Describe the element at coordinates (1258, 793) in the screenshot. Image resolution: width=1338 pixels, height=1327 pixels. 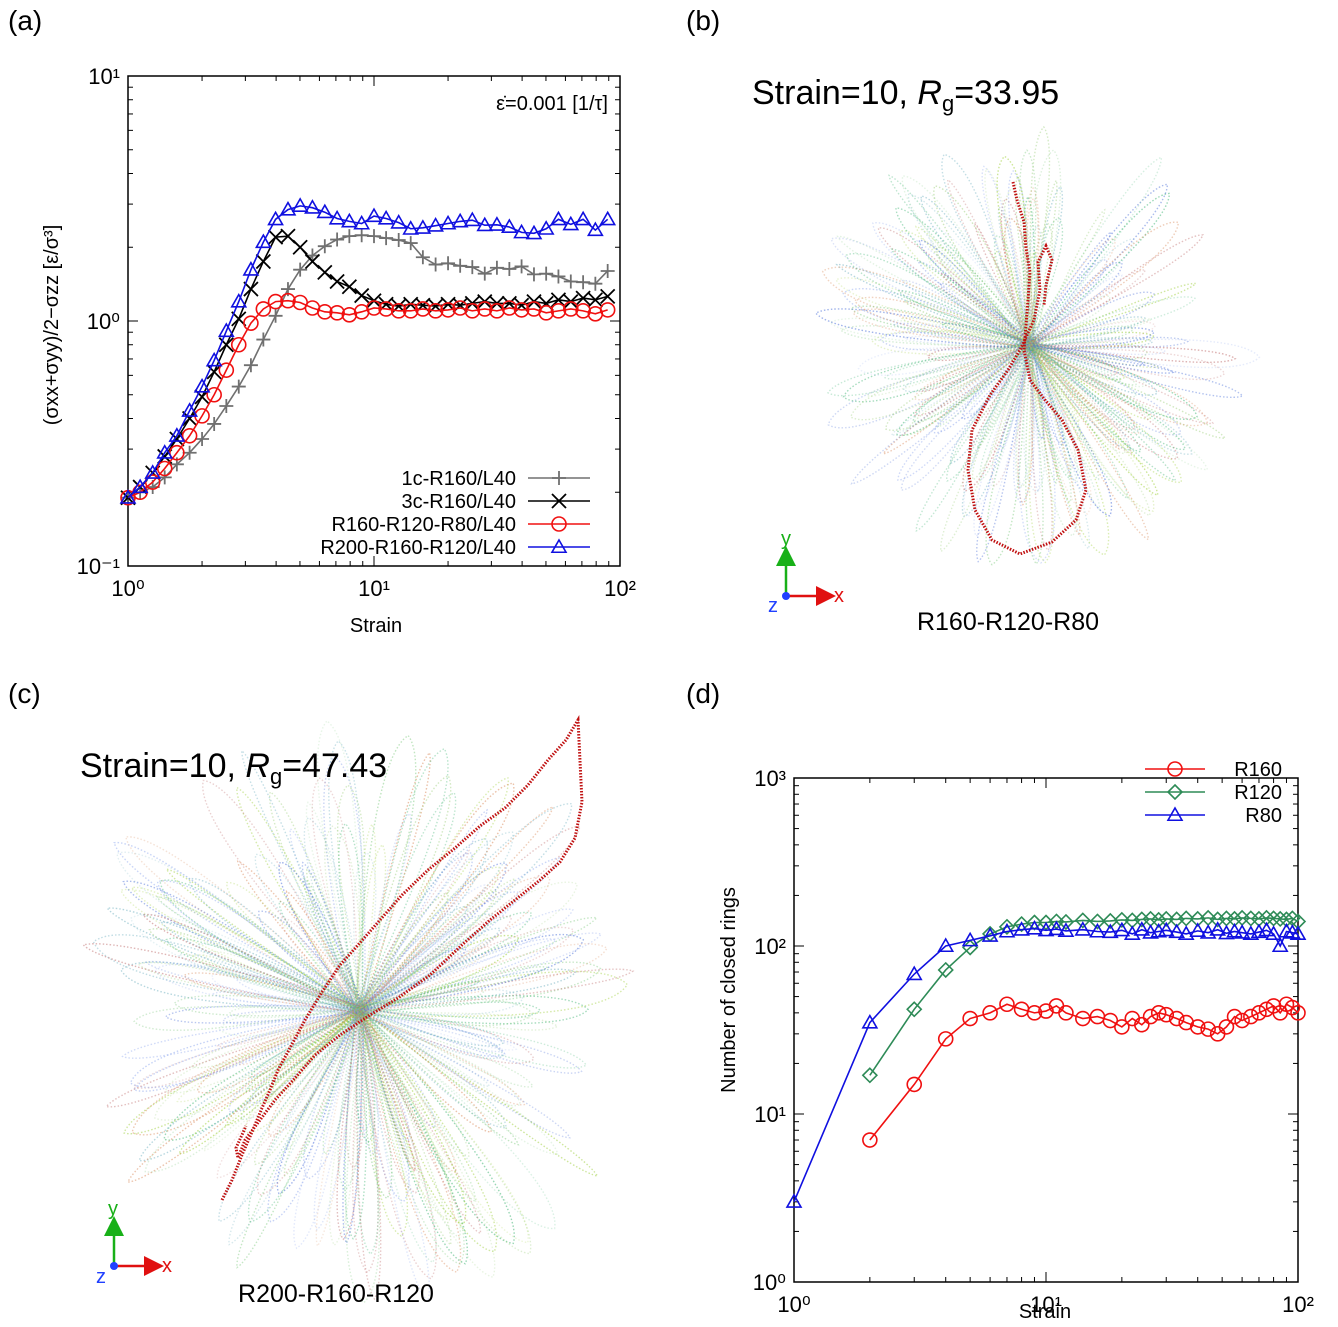
I see `legend-label-R120: R120` at that location.